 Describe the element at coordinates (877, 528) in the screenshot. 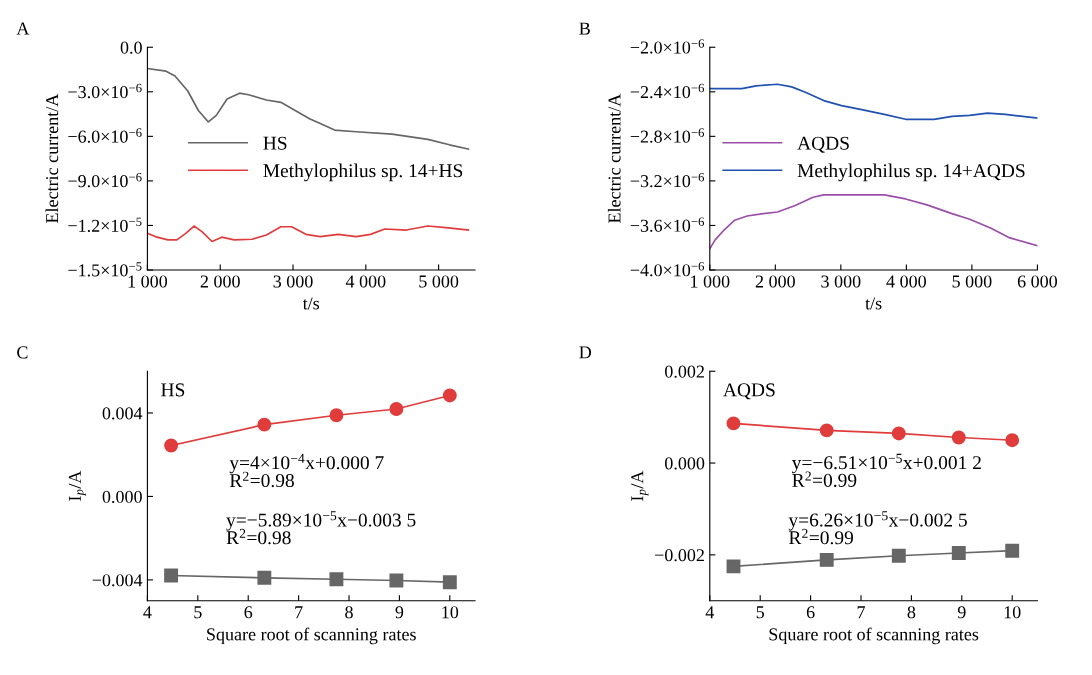

I see `text: y=6.26×10$^{−5}$x−0.002 5 R$^{2}$=0.99` at that location.